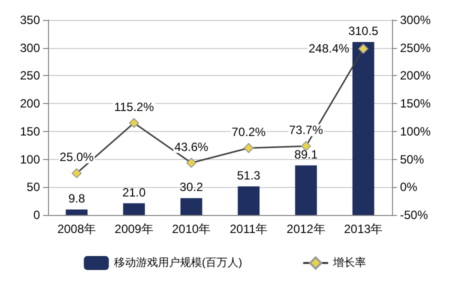 The image size is (450, 285). I want to click on x-tick-label: 2008年, so click(76, 229).